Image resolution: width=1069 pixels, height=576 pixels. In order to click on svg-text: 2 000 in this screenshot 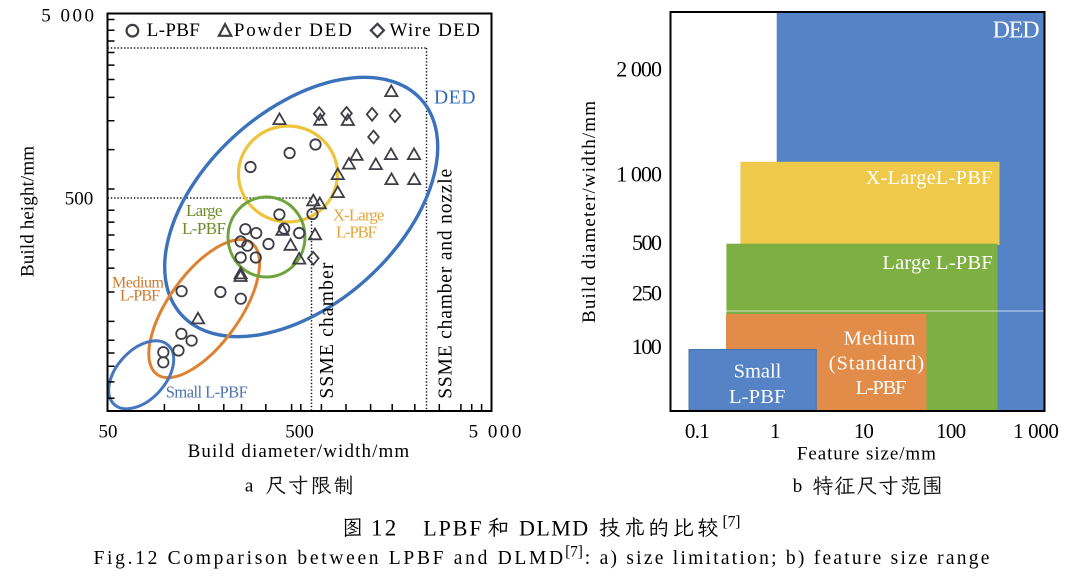, I will do `click(639, 69)`.